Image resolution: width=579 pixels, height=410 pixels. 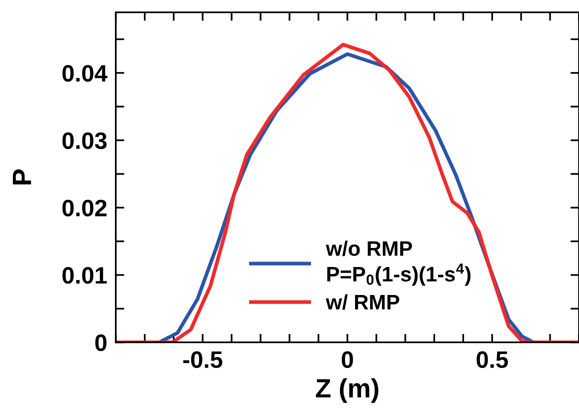 I want to click on y-tick-label: 0.03, so click(x=84, y=141).